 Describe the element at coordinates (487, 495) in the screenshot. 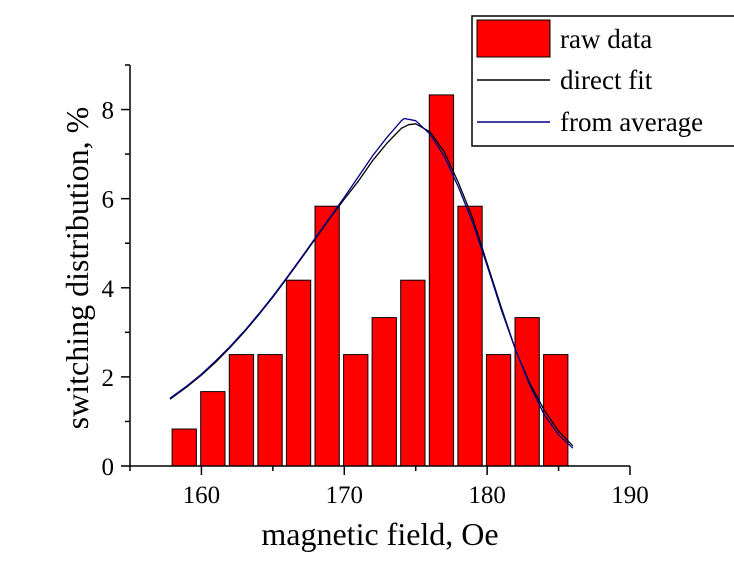

I see `x-tick-label: 180` at that location.